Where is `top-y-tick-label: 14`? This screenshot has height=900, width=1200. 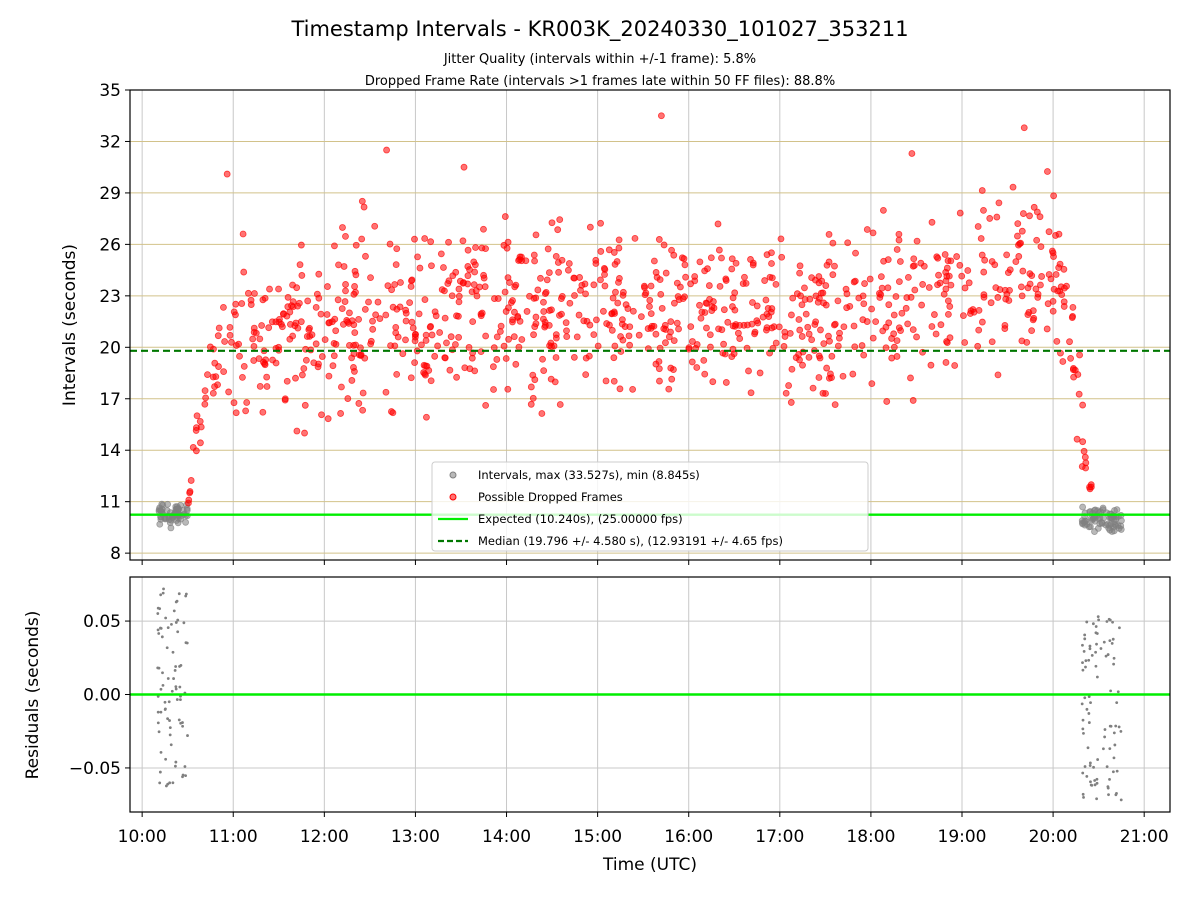 top-y-tick-label: 14 is located at coordinates (110, 451).